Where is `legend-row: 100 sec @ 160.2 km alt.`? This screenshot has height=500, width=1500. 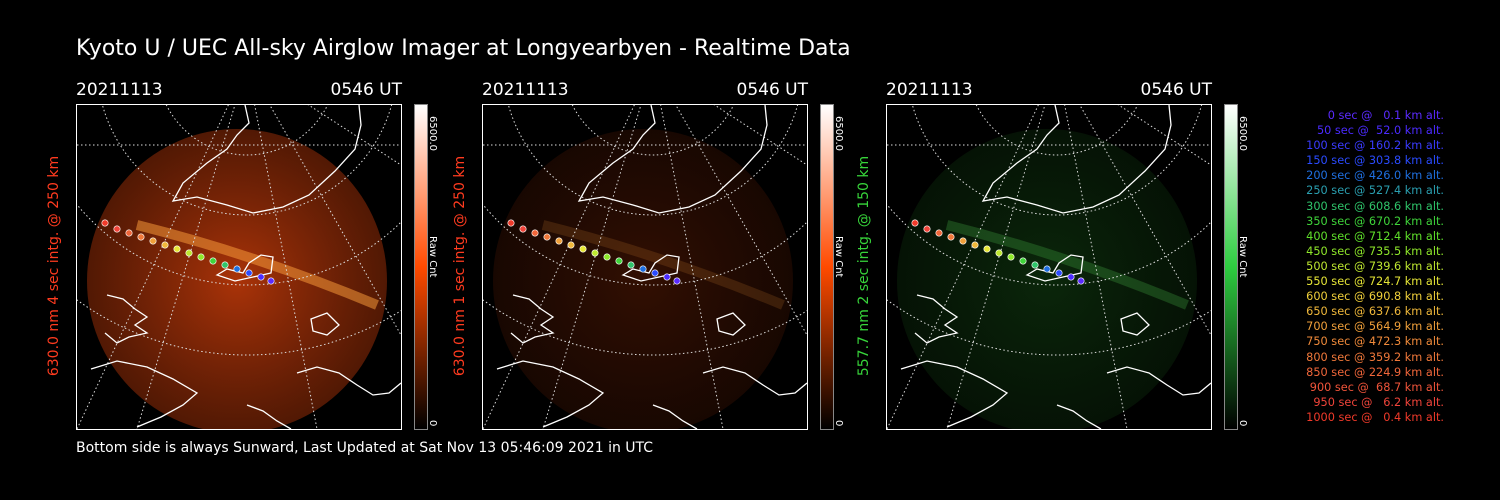
legend-row: 100 sec @ 160.2 km alt. is located at coordinates (1375, 146).